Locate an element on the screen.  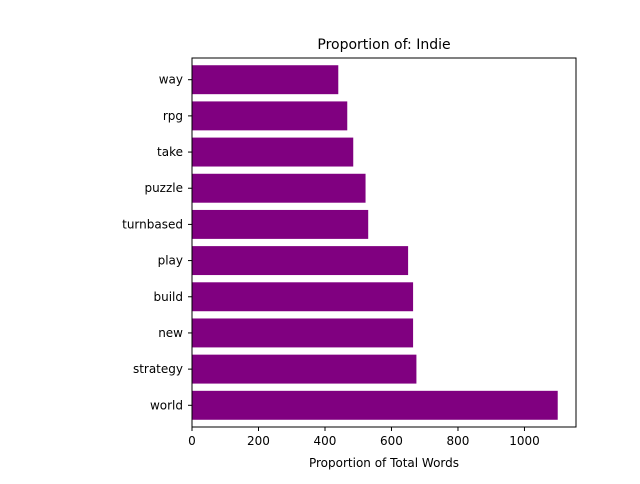
y-tick-label: turnbased is located at coordinates (152, 224).